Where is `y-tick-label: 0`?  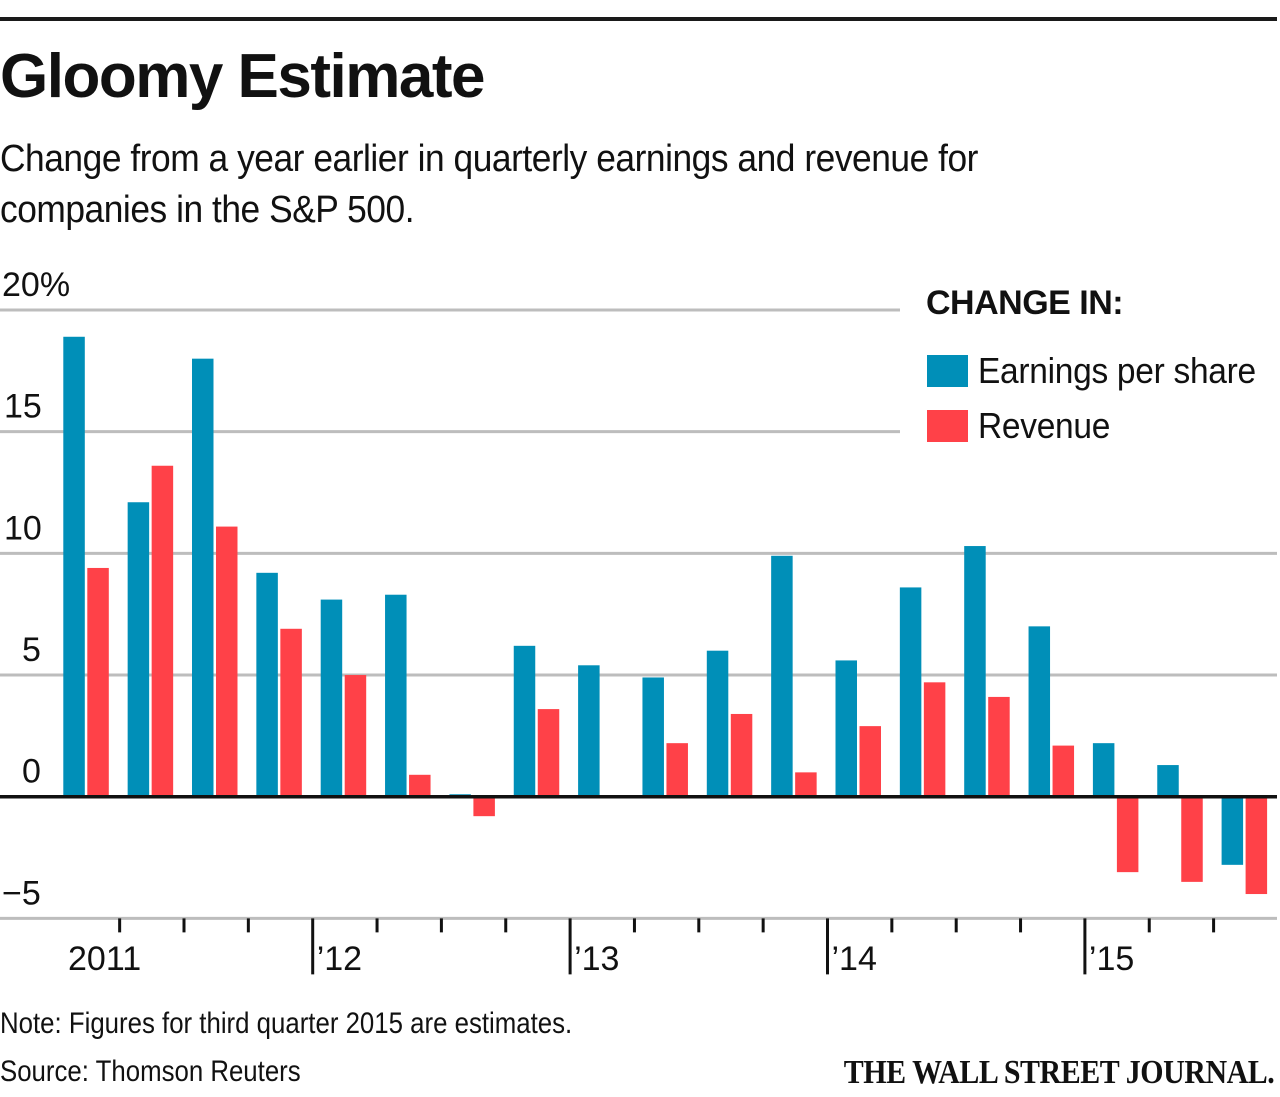 y-tick-label: 0 is located at coordinates (31, 772).